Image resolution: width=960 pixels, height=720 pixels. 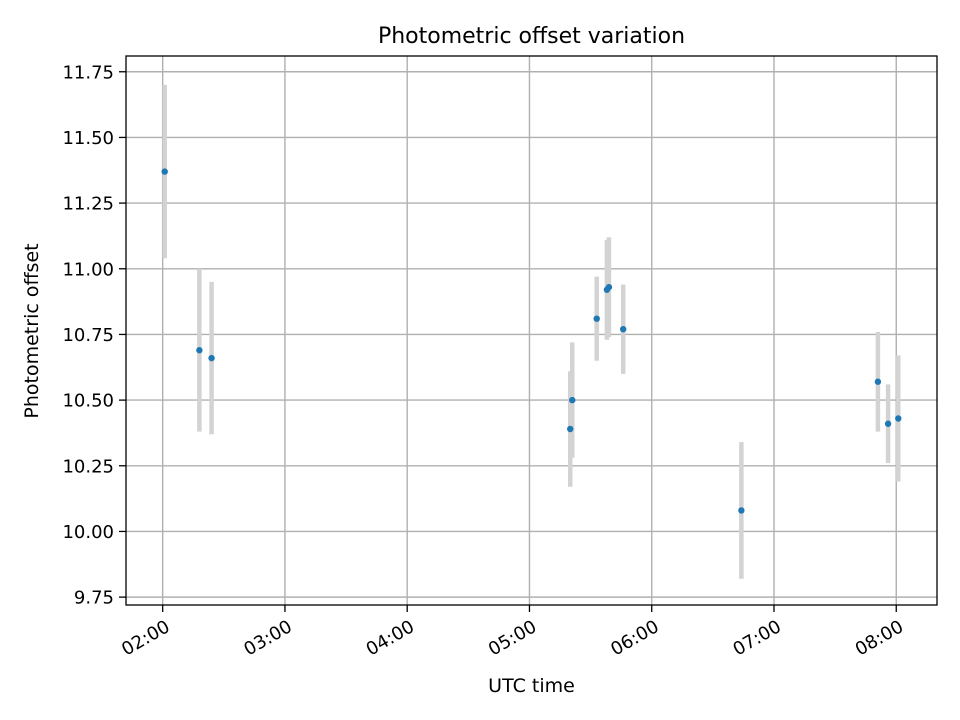 I want to click on y-tick-label: 10.00, so click(x=88, y=532).